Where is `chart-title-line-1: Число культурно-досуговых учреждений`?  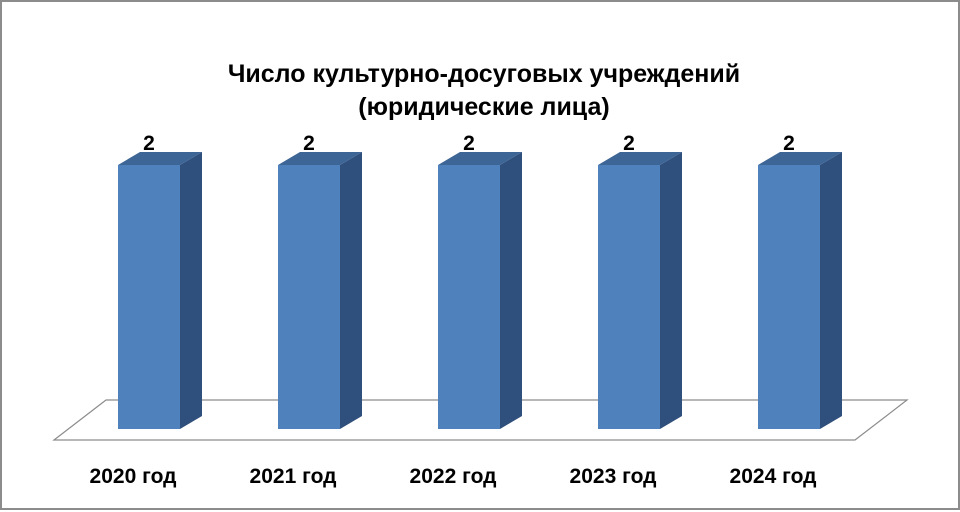
chart-title-line-1: Число культурно-досуговых учреждений is located at coordinates (484, 74).